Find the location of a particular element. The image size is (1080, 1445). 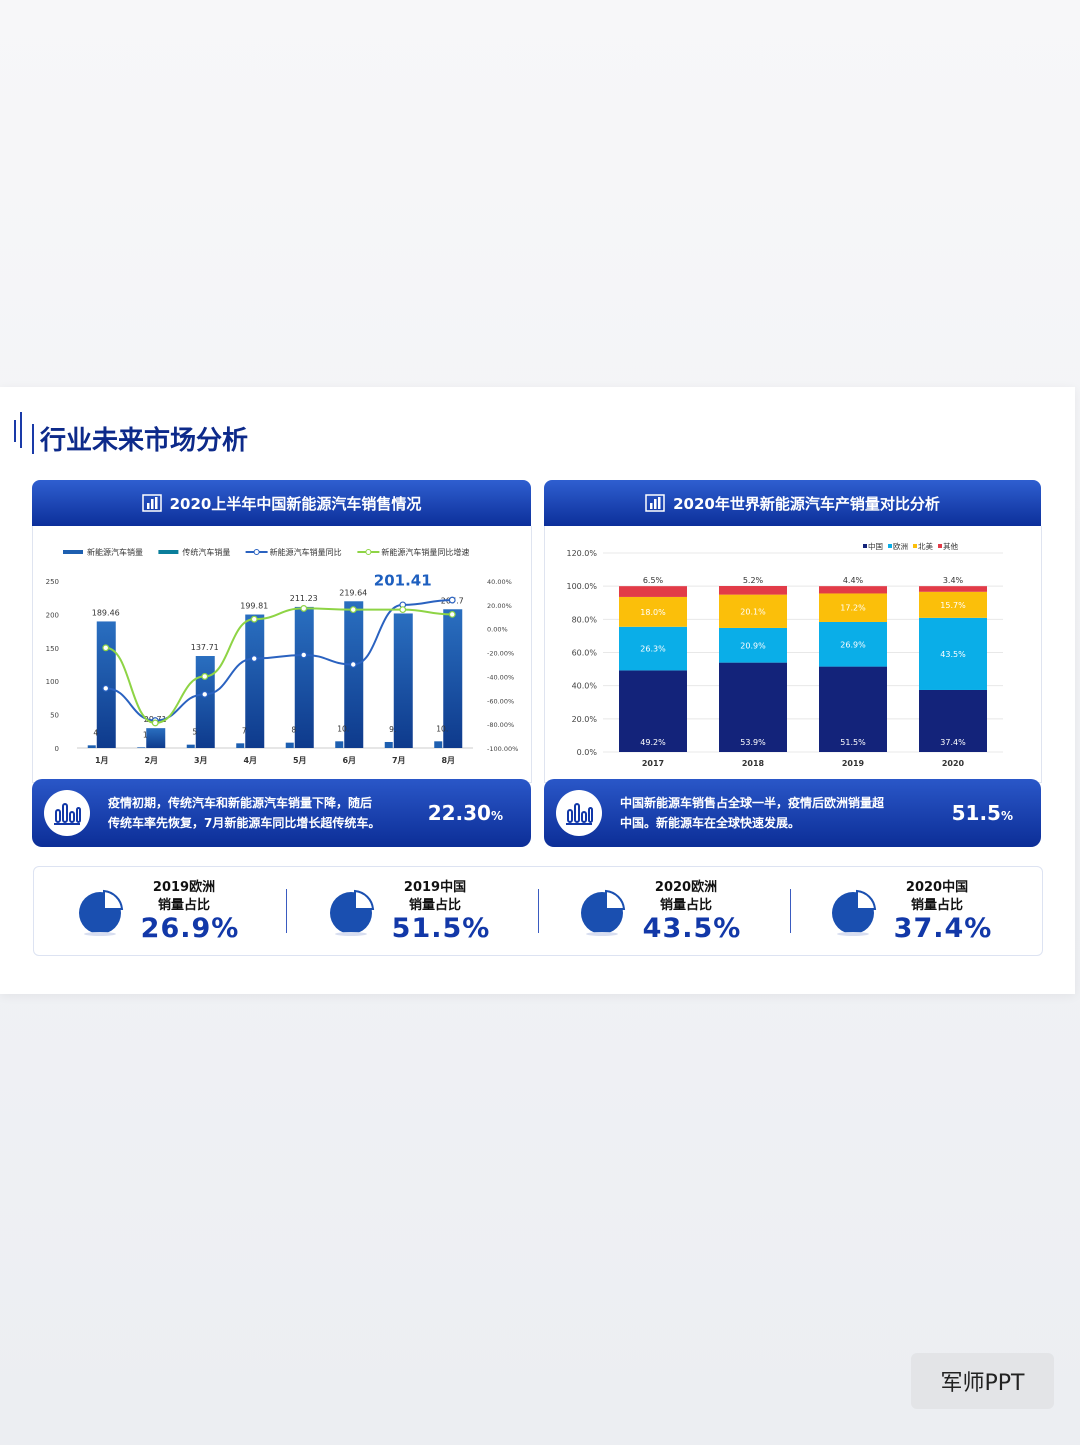

right-info-line-1: 中国新能源车销售占全球一半，疫情后欧洲销量超 is located at coordinates (752, 803).